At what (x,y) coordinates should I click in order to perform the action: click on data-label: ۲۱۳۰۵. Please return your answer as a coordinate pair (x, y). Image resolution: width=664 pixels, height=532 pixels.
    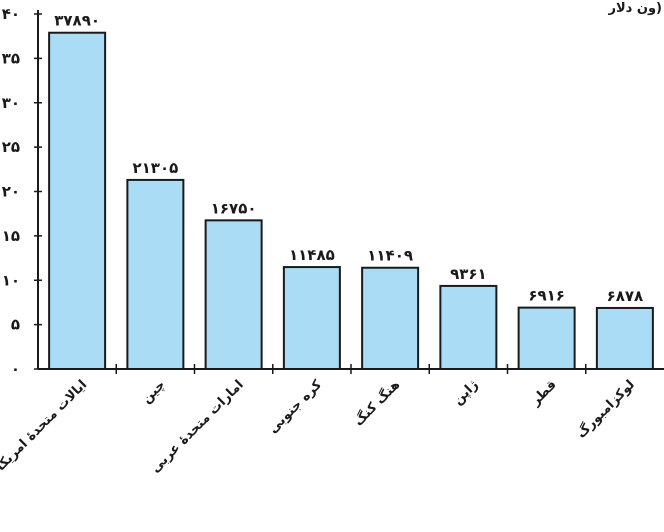
    Looking at the image, I should click on (155, 168).